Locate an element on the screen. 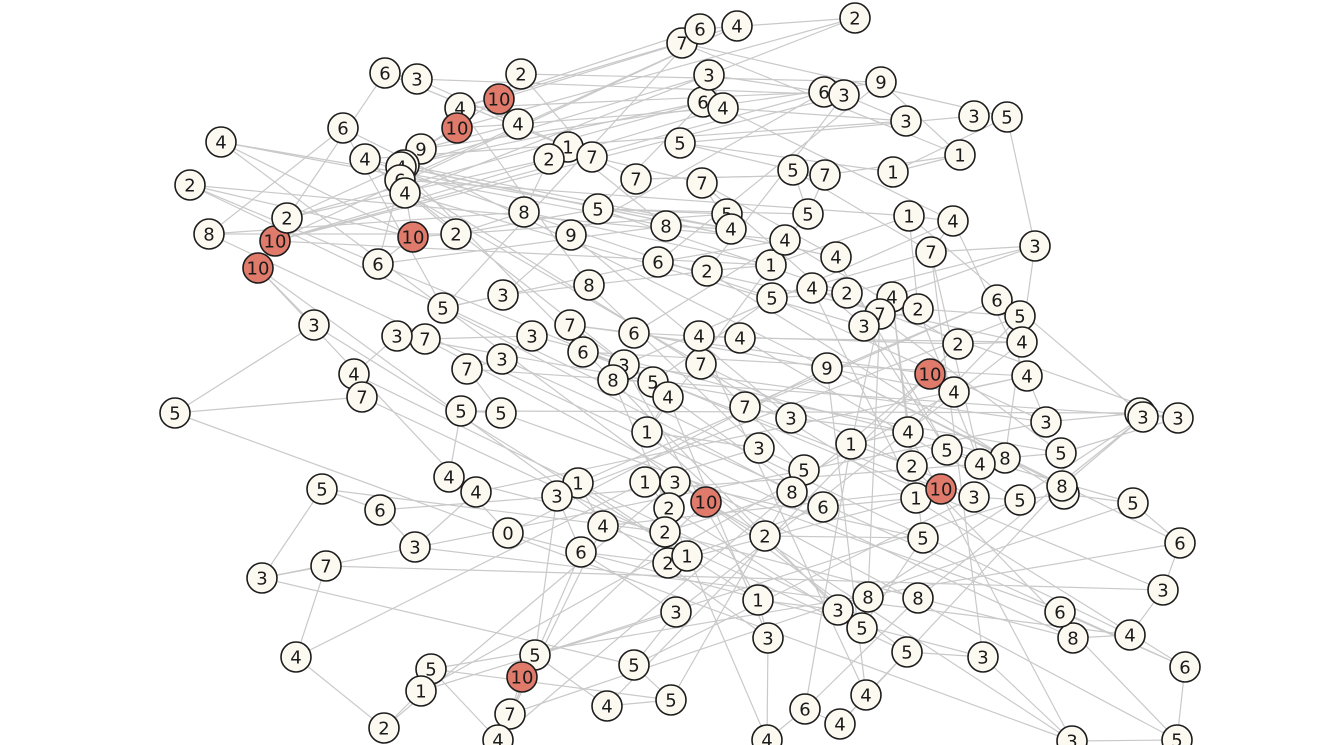 The height and width of the screenshot is (745, 1320). graph-node: 2 is located at coordinates (549, 159).